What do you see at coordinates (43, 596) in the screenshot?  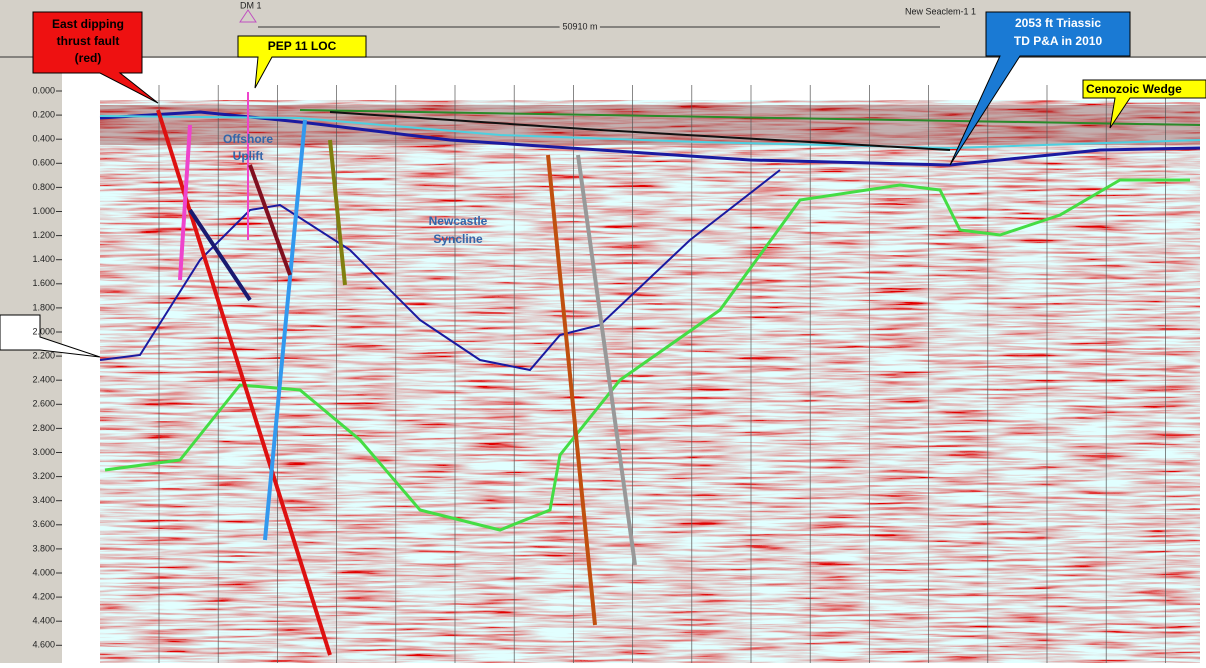 I see `tick-label: 4.200` at bounding box center [43, 596].